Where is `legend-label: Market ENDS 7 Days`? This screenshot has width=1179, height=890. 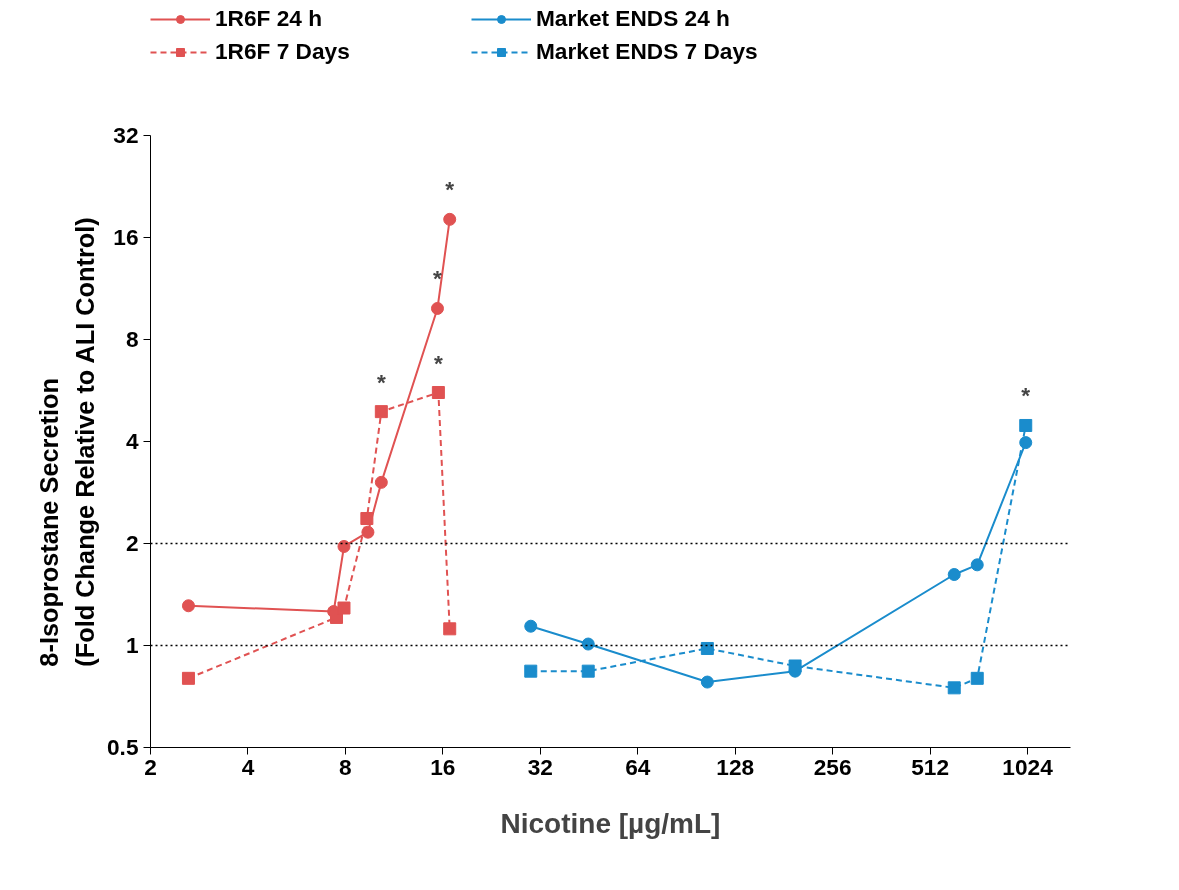
legend-label: Market ENDS 7 Days is located at coordinates (647, 51).